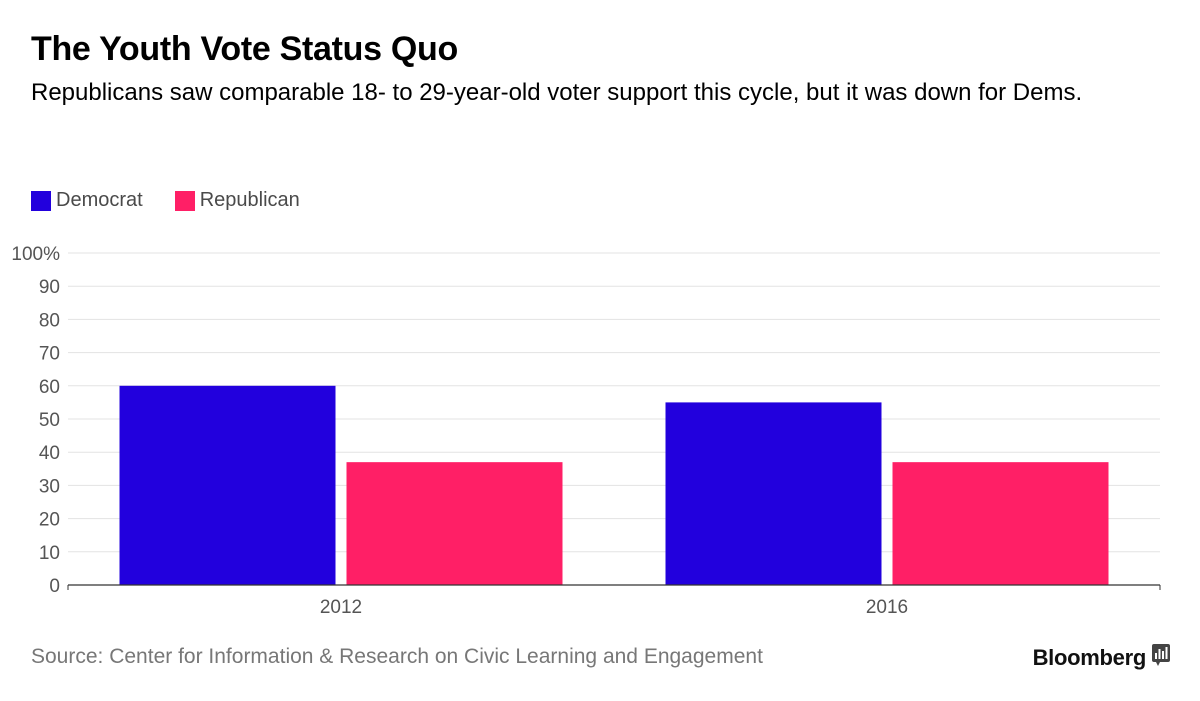 The width and height of the screenshot is (1200, 701). Describe the element at coordinates (887, 607) in the screenshot. I see `x-tick-label: 2016` at that location.